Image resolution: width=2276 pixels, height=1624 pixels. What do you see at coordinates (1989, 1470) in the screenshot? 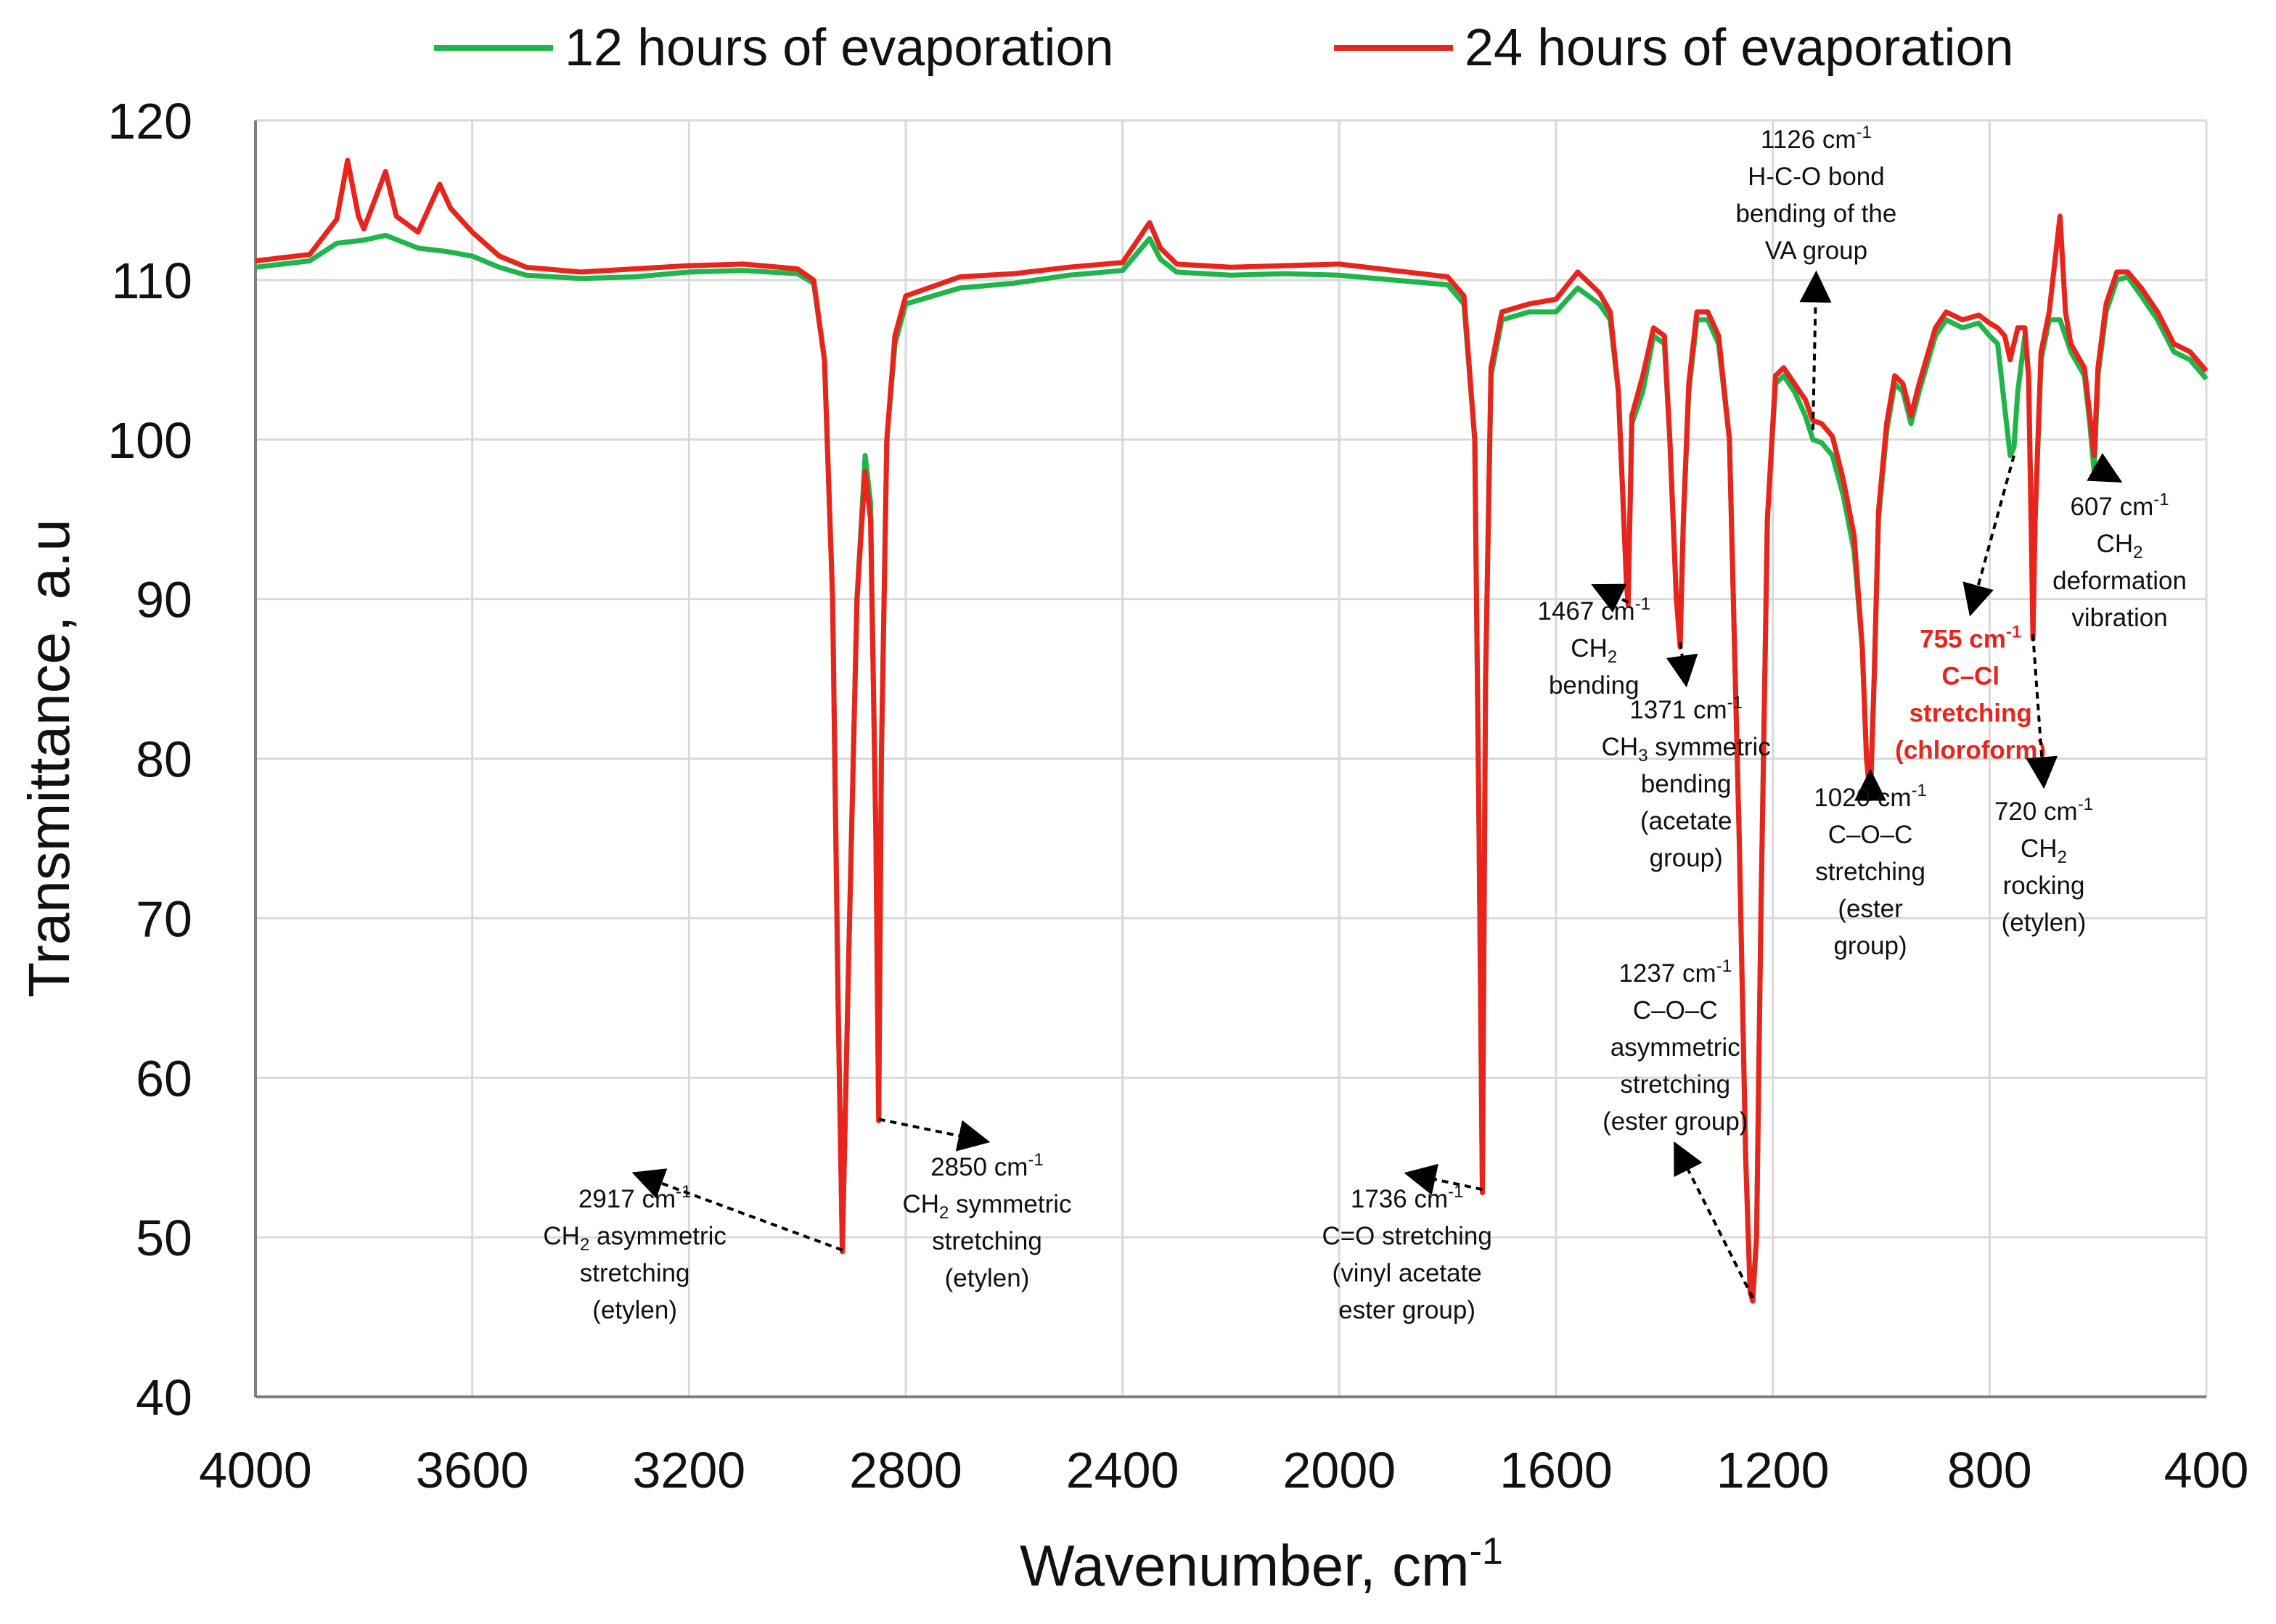
I see `x-tick-label: 800` at bounding box center [1989, 1470].